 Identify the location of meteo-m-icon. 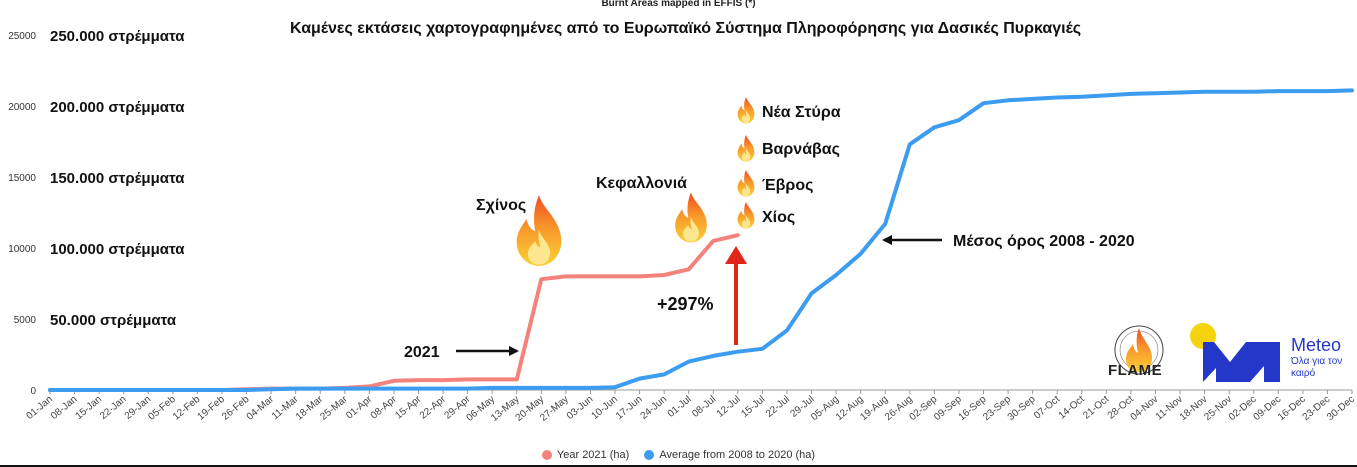
(1241, 362).